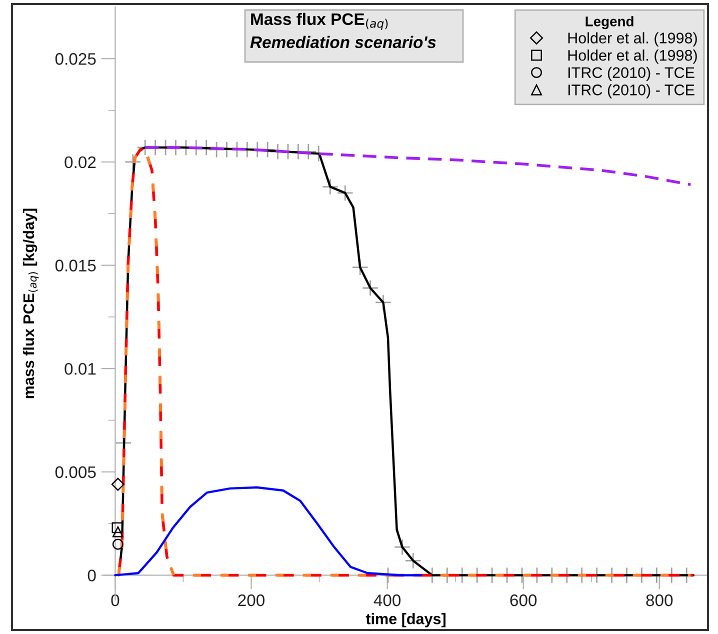 This screenshot has width=718, height=634. I want to click on y-tick-label: 0, so click(92, 576).